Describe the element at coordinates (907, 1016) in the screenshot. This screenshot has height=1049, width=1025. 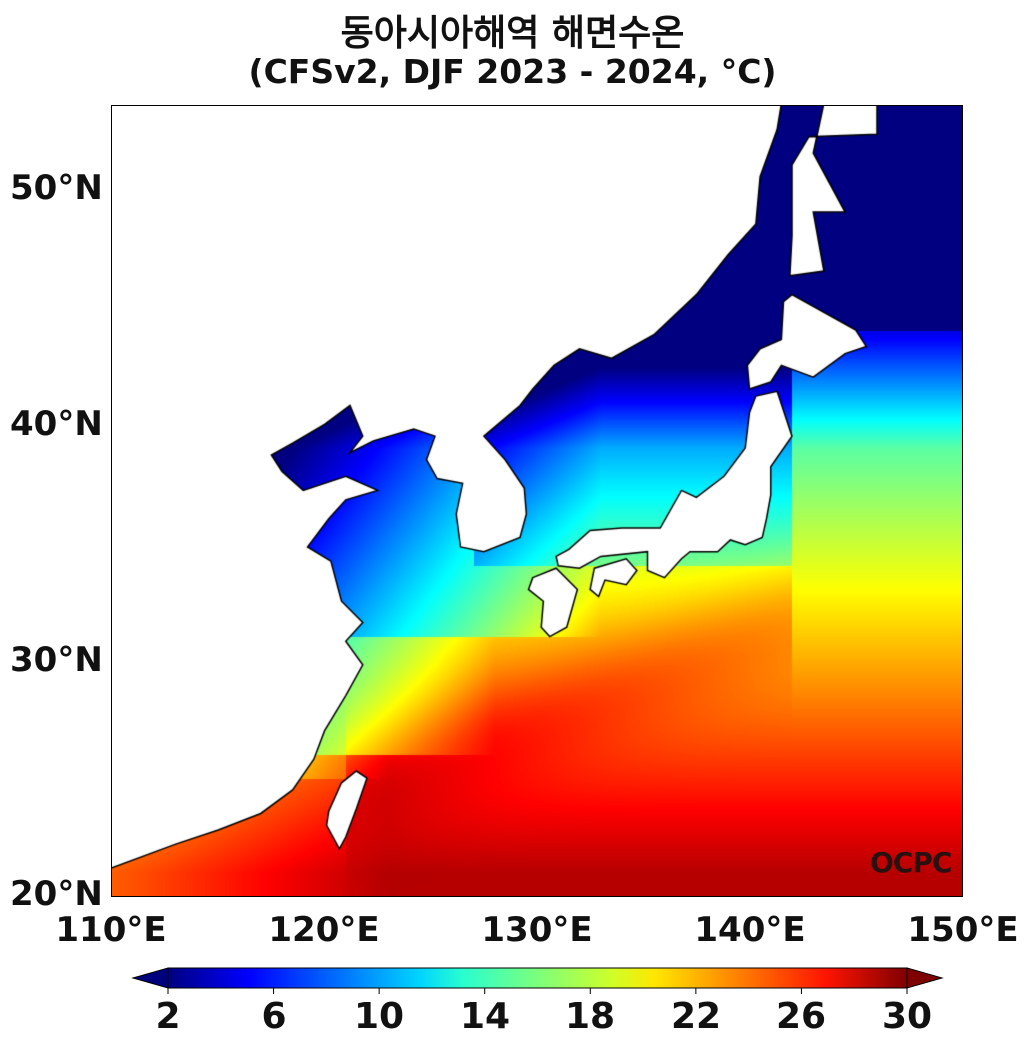
I see `colorbar-tick-30: 30` at that location.